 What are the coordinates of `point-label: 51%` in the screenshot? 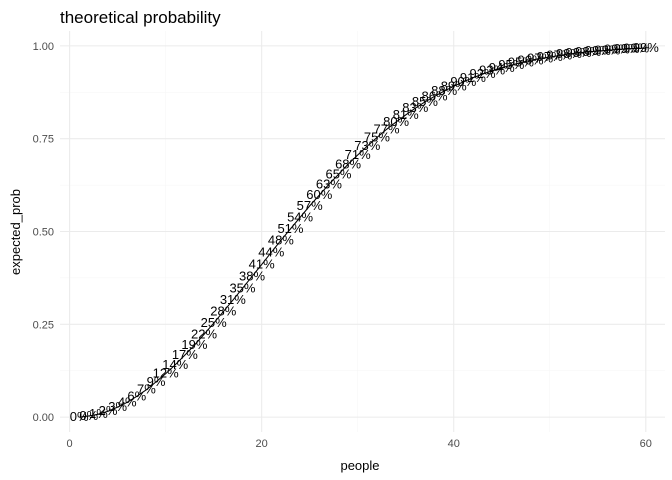 It's located at (290, 228).